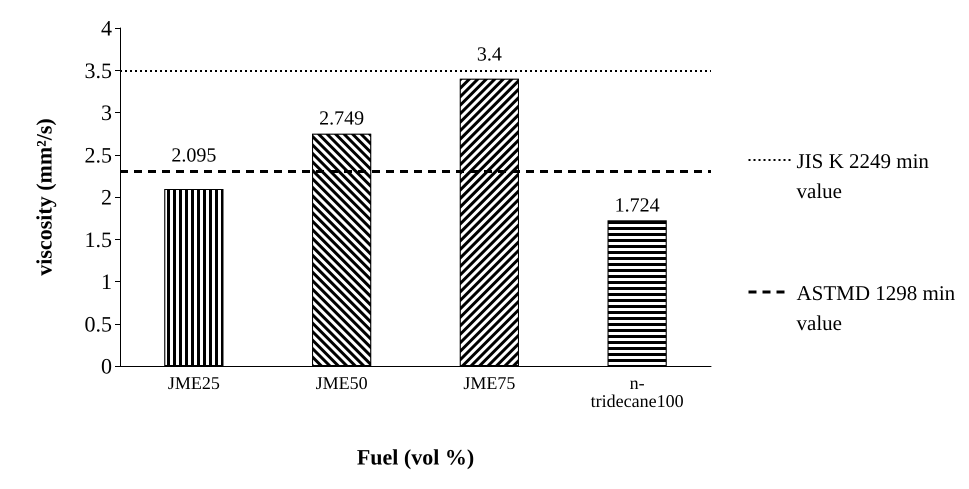  What do you see at coordinates (415, 457) in the screenshot?
I see `x-axis-title: Fuel (vol %)` at bounding box center [415, 457].